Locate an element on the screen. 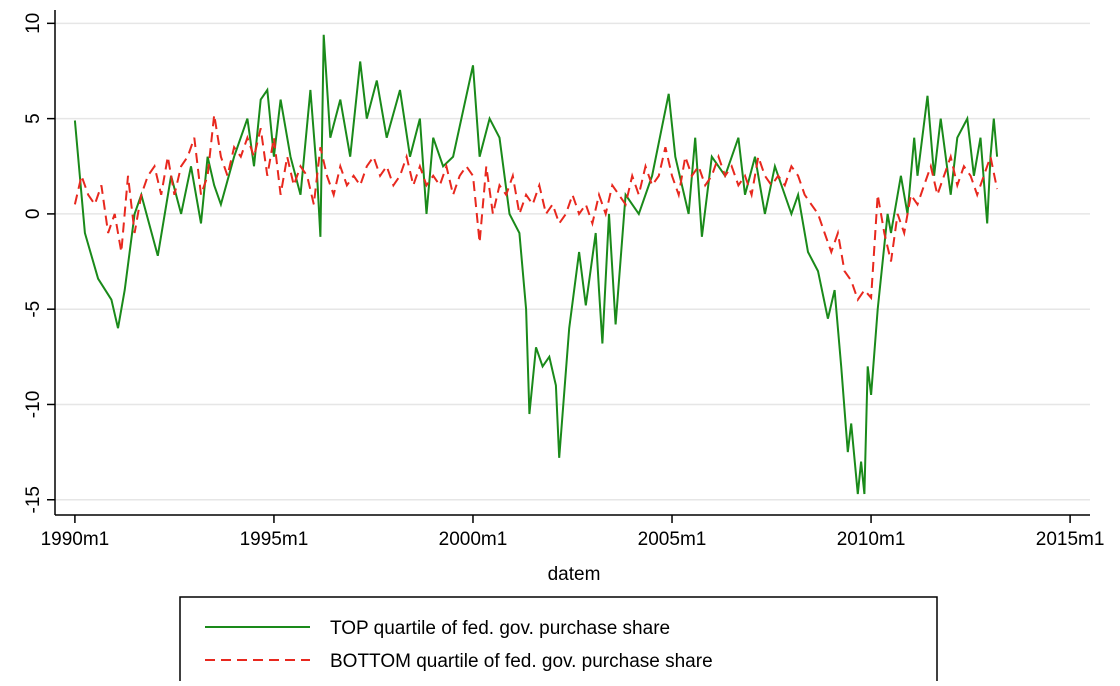  x-tick-label: 2015m1 is located at coordinates (1070, 539).